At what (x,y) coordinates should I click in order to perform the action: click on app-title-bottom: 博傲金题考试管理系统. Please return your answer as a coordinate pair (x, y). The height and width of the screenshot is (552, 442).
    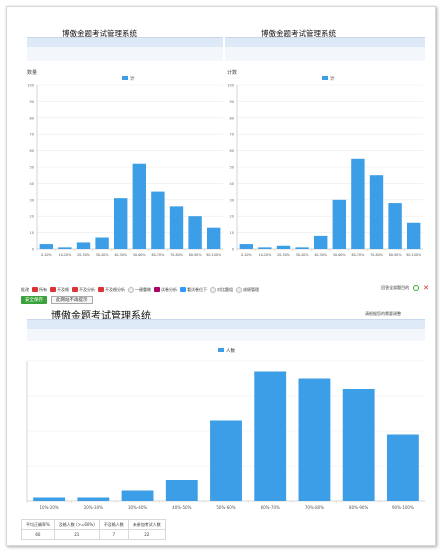
    Looking at the image, I should click on (101, 316).